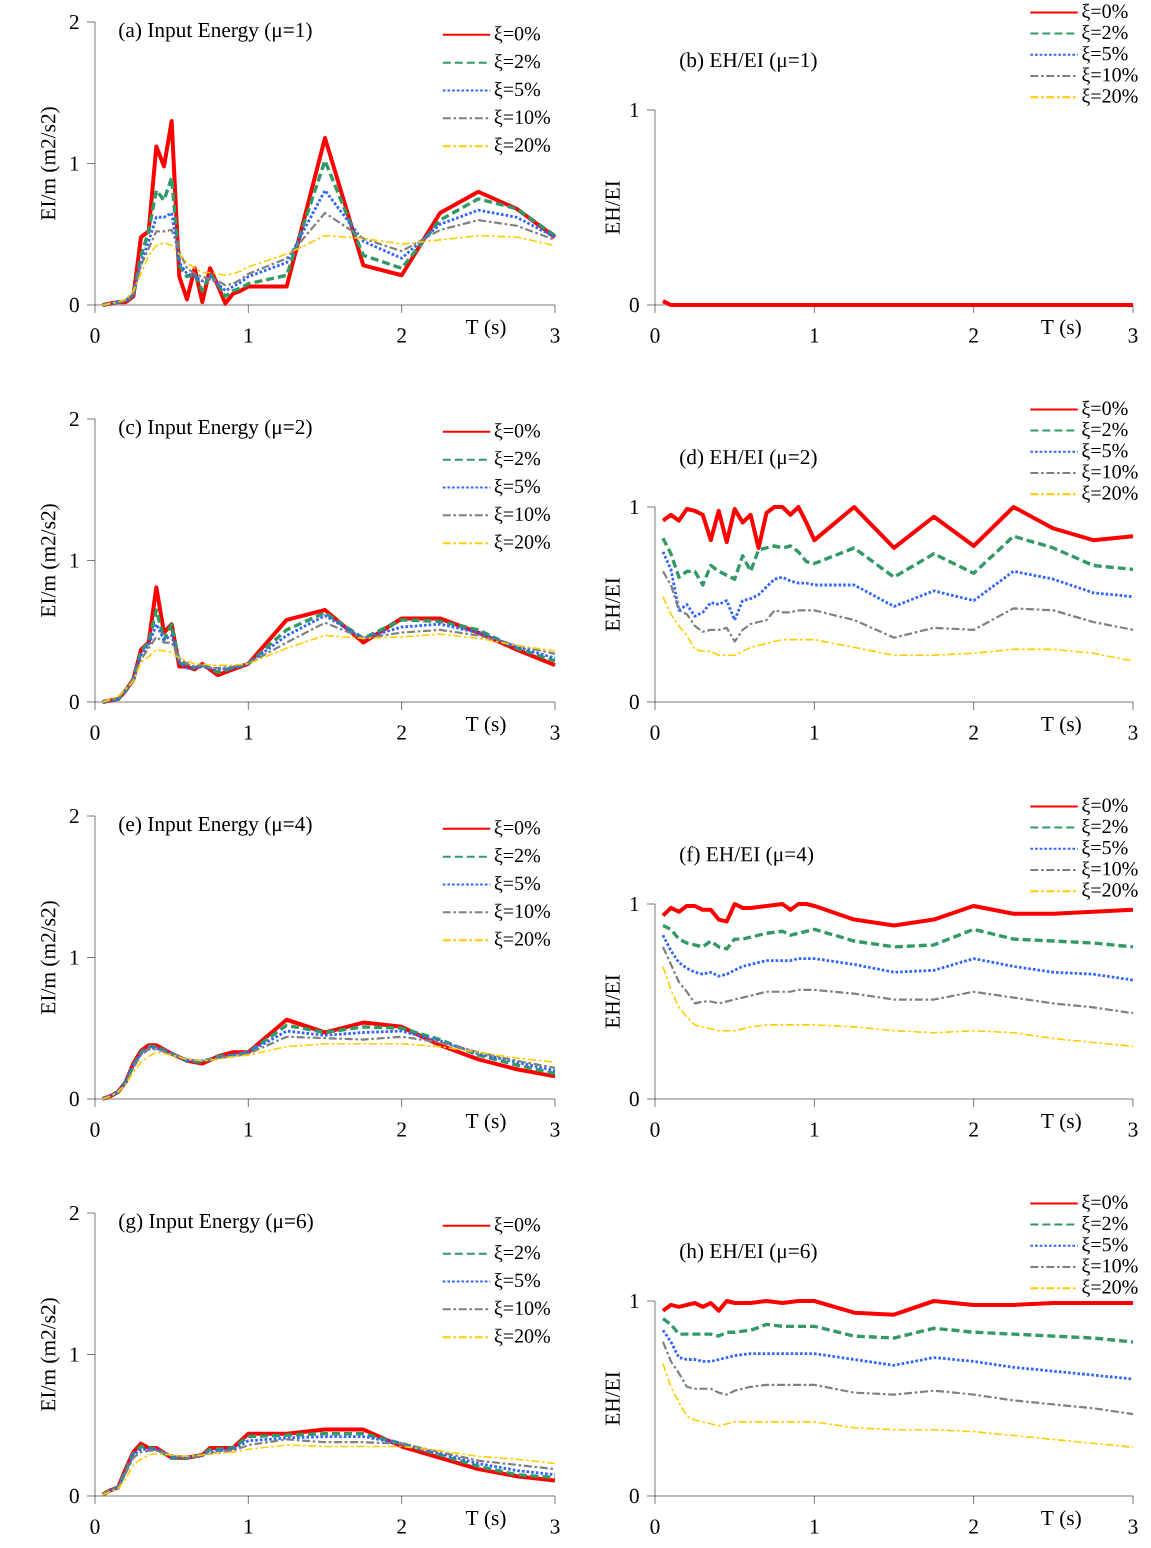  I want to click on chart-title: (h) EH/EI (μ=6), so click(748, 1253).